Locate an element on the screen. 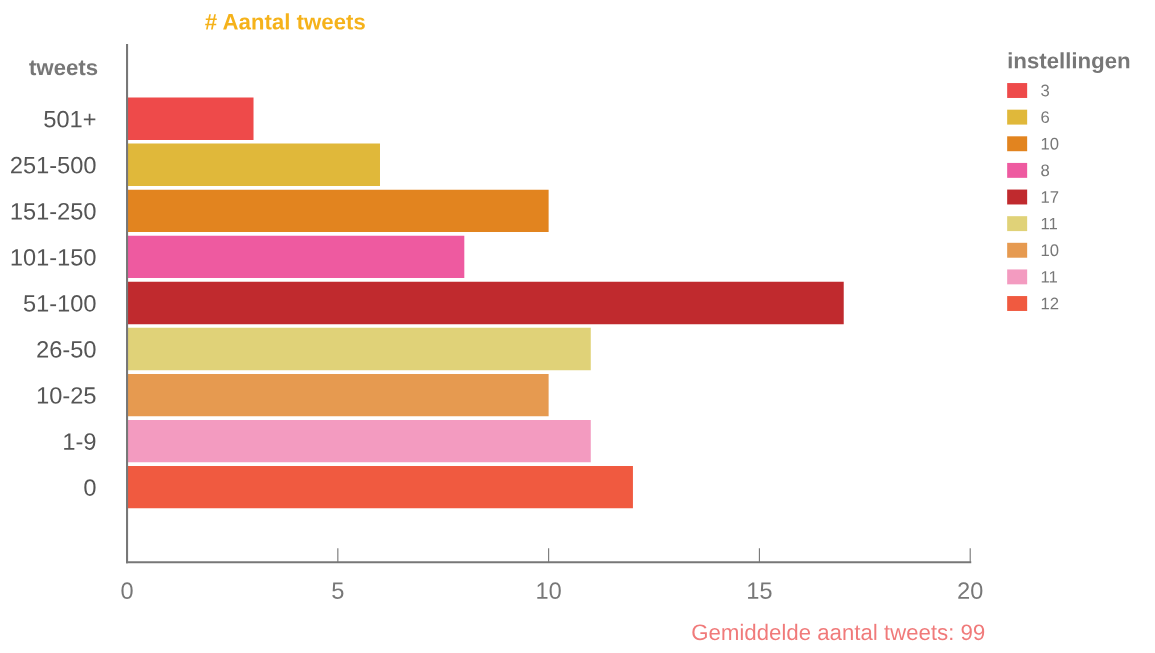  legend-label: 12 is located at coordinates (1050, 303).